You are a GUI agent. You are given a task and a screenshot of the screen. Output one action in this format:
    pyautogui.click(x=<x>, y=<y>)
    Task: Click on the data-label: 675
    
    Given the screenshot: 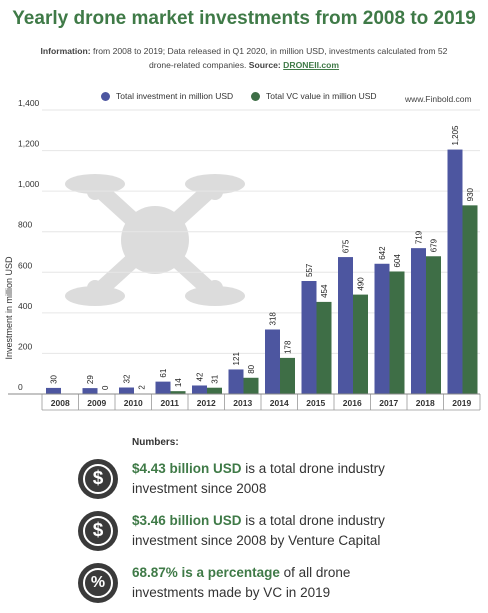 What is the action you would take?
    pyautogui.click(x=346, y=246)
    